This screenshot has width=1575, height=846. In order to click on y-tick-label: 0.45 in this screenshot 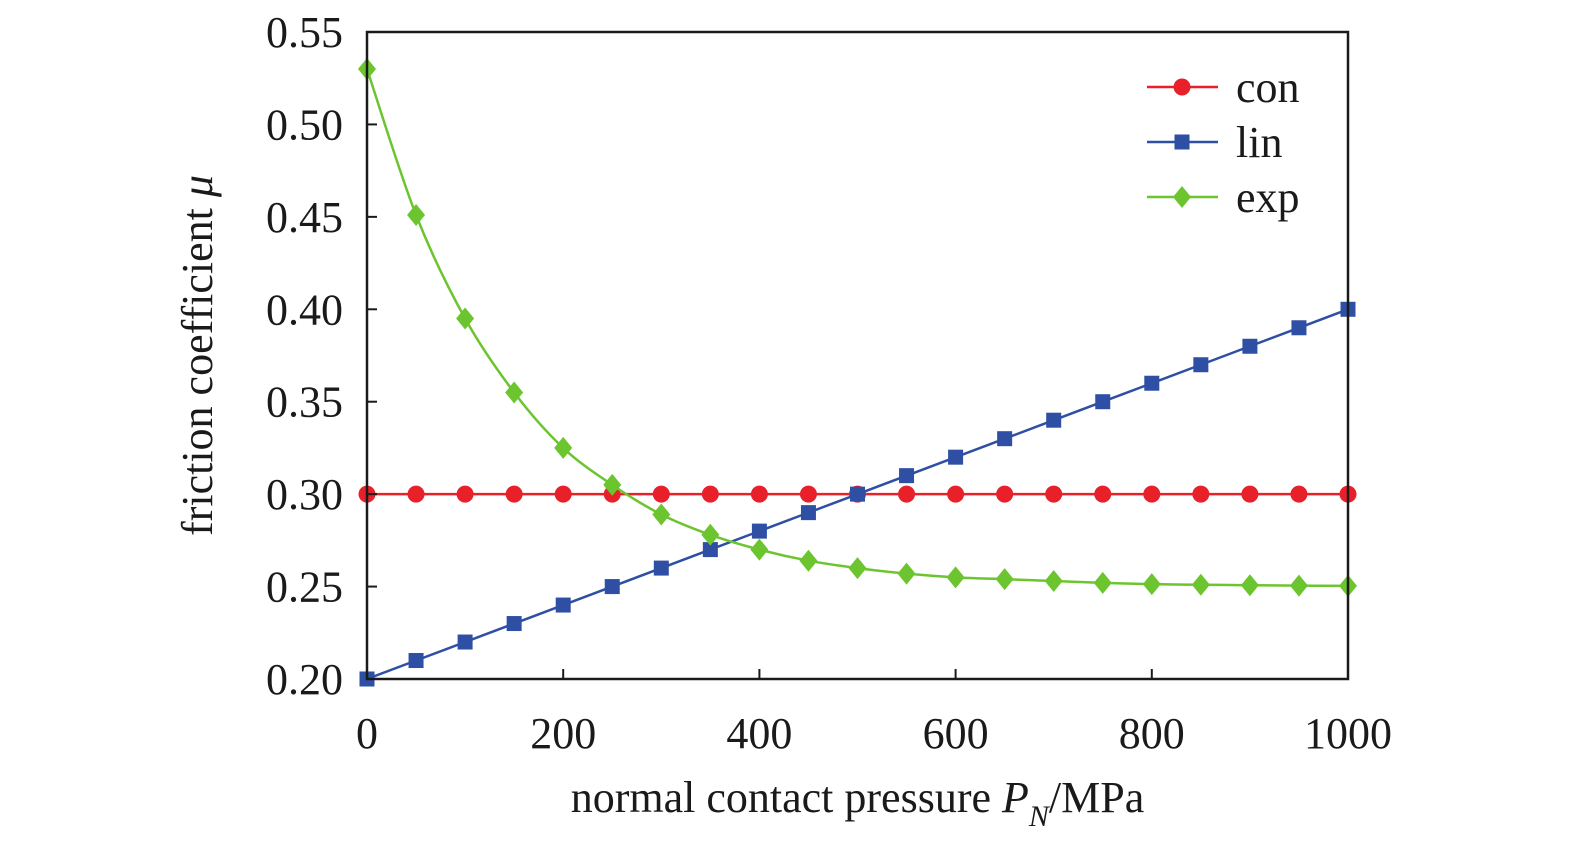, I will do `click(304, 217)`.